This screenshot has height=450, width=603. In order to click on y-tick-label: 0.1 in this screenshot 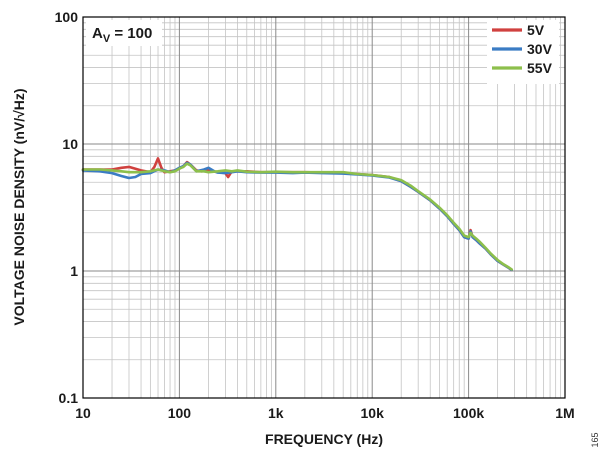, I will do `click(69, 398)`.